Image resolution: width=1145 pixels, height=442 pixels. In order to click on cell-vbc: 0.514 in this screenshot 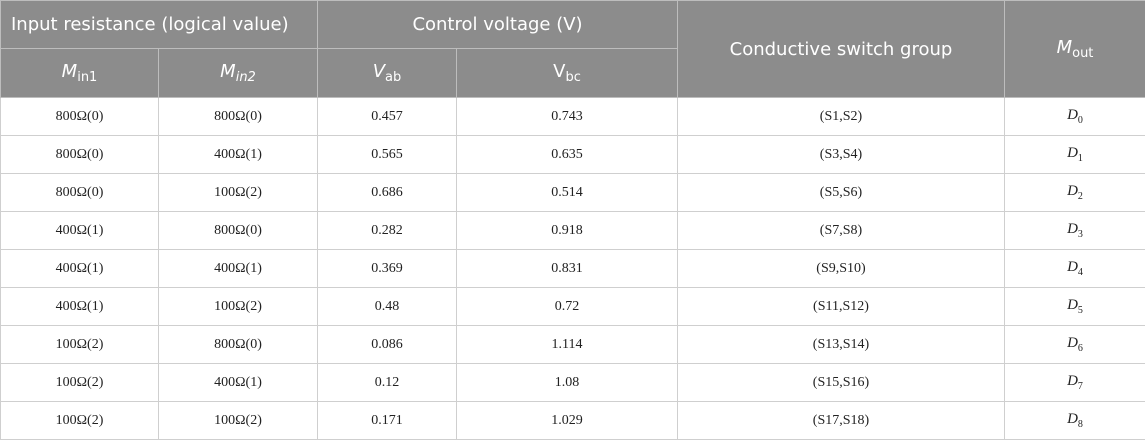, I will do `click(567, 192)`.